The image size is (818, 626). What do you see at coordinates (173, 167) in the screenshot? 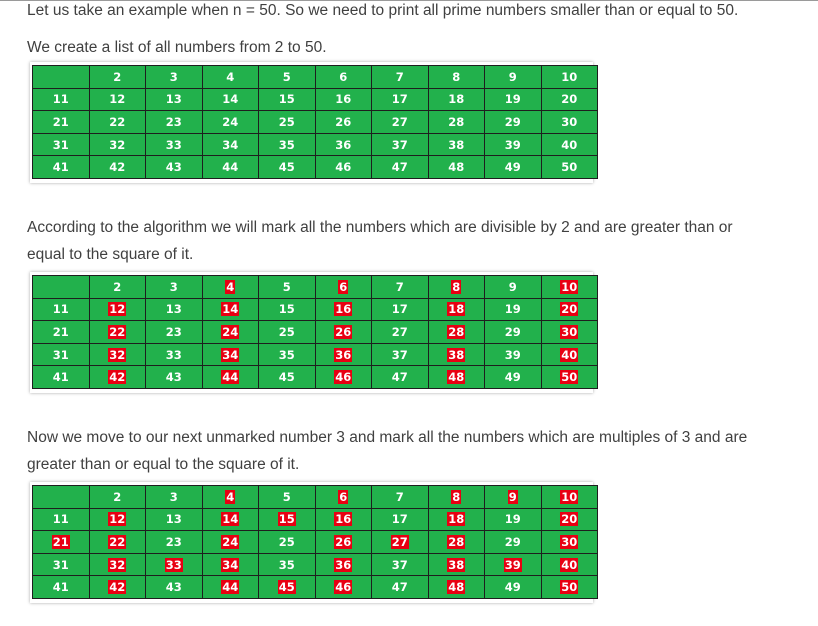
I see `number: 43` at bounding box center [173, 167].